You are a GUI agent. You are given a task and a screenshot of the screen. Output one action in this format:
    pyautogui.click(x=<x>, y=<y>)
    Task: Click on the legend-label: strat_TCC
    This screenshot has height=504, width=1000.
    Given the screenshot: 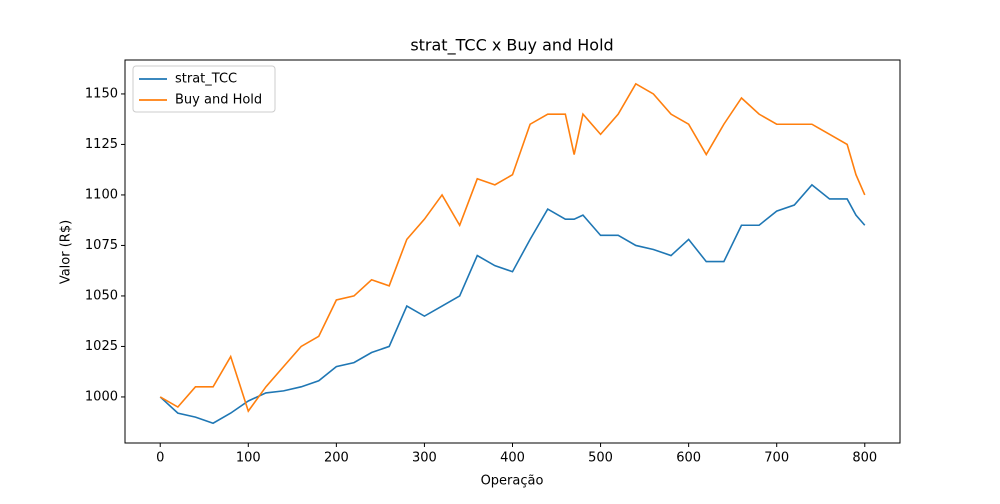 What is the action you would take?
    pyautogui.click(x=206, y=79)
    